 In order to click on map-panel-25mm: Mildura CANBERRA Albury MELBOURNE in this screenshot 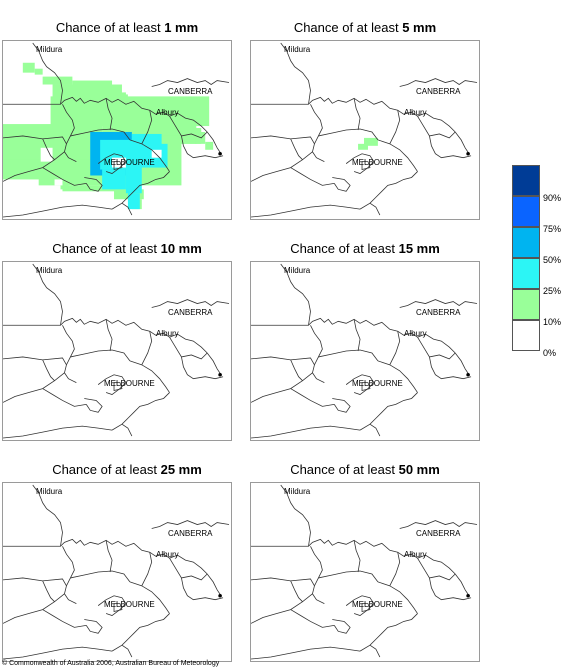, I will do `click(117, 572)`.